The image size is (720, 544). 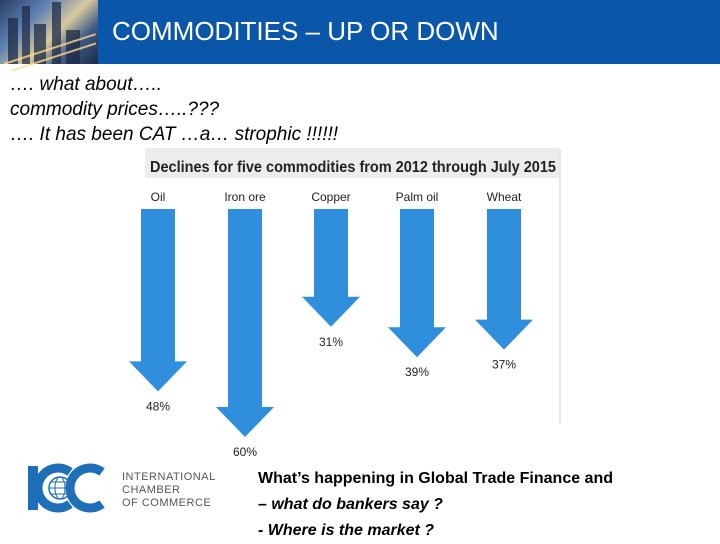 I want to click on icc-logo: INTERNATIONAL CHAMBER OF COMMERCE, so click(x=122, y=488).